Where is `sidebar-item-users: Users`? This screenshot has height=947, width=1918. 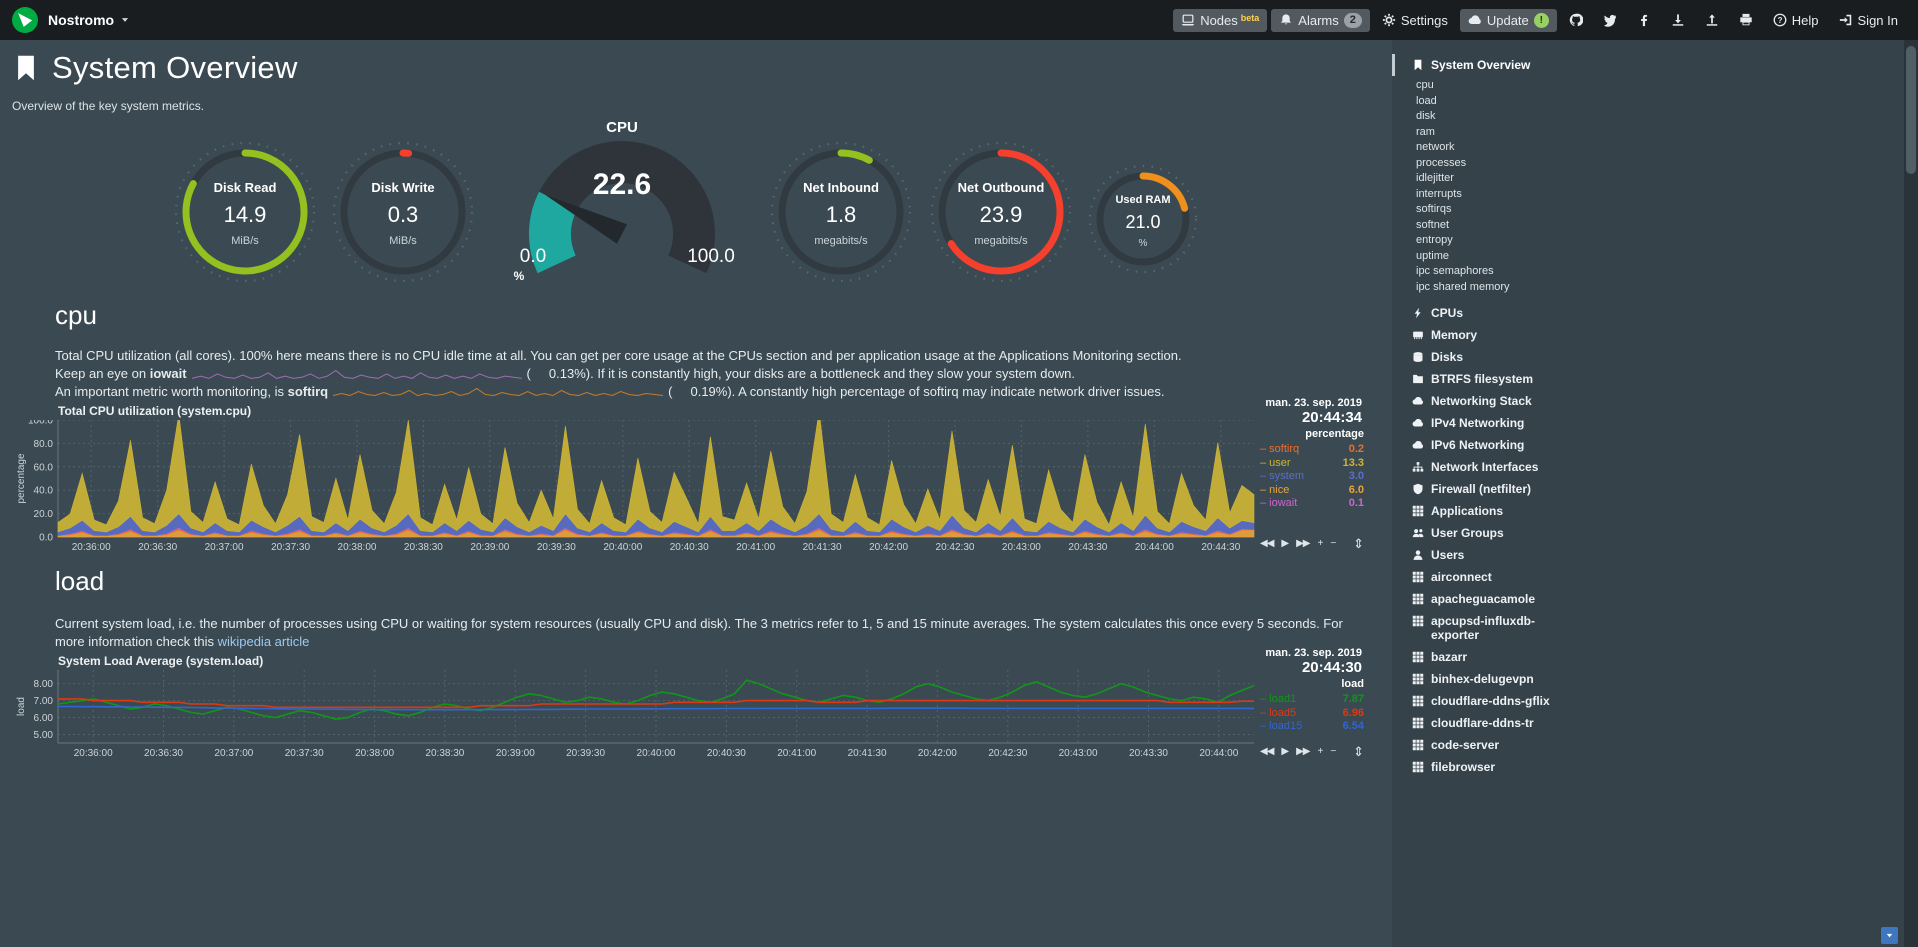 sidebar-item-users: Users is located at coordinates (1655, 555).